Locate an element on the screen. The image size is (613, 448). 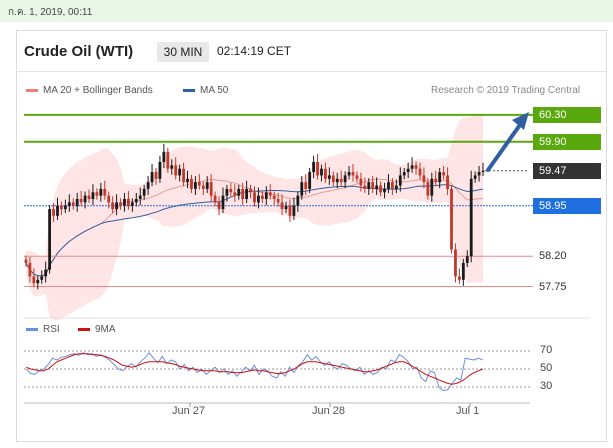
ma9-legend-swatch is located at coordinates (84, 329).